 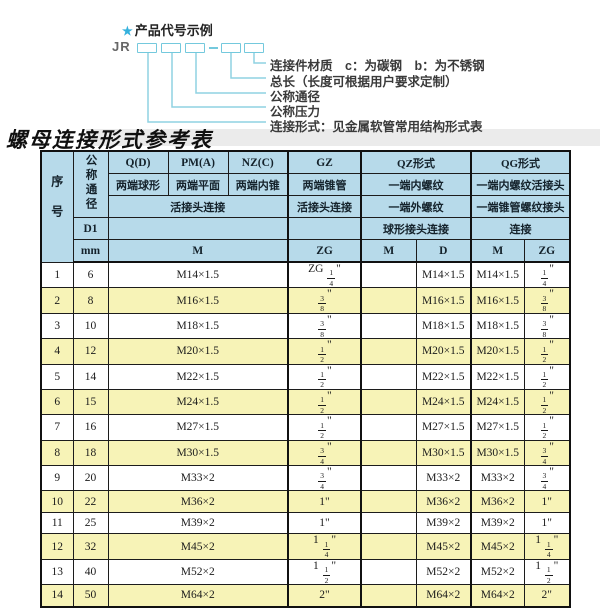 I want to click on header-qg-connection: 连接, so click(x=520, y=228).